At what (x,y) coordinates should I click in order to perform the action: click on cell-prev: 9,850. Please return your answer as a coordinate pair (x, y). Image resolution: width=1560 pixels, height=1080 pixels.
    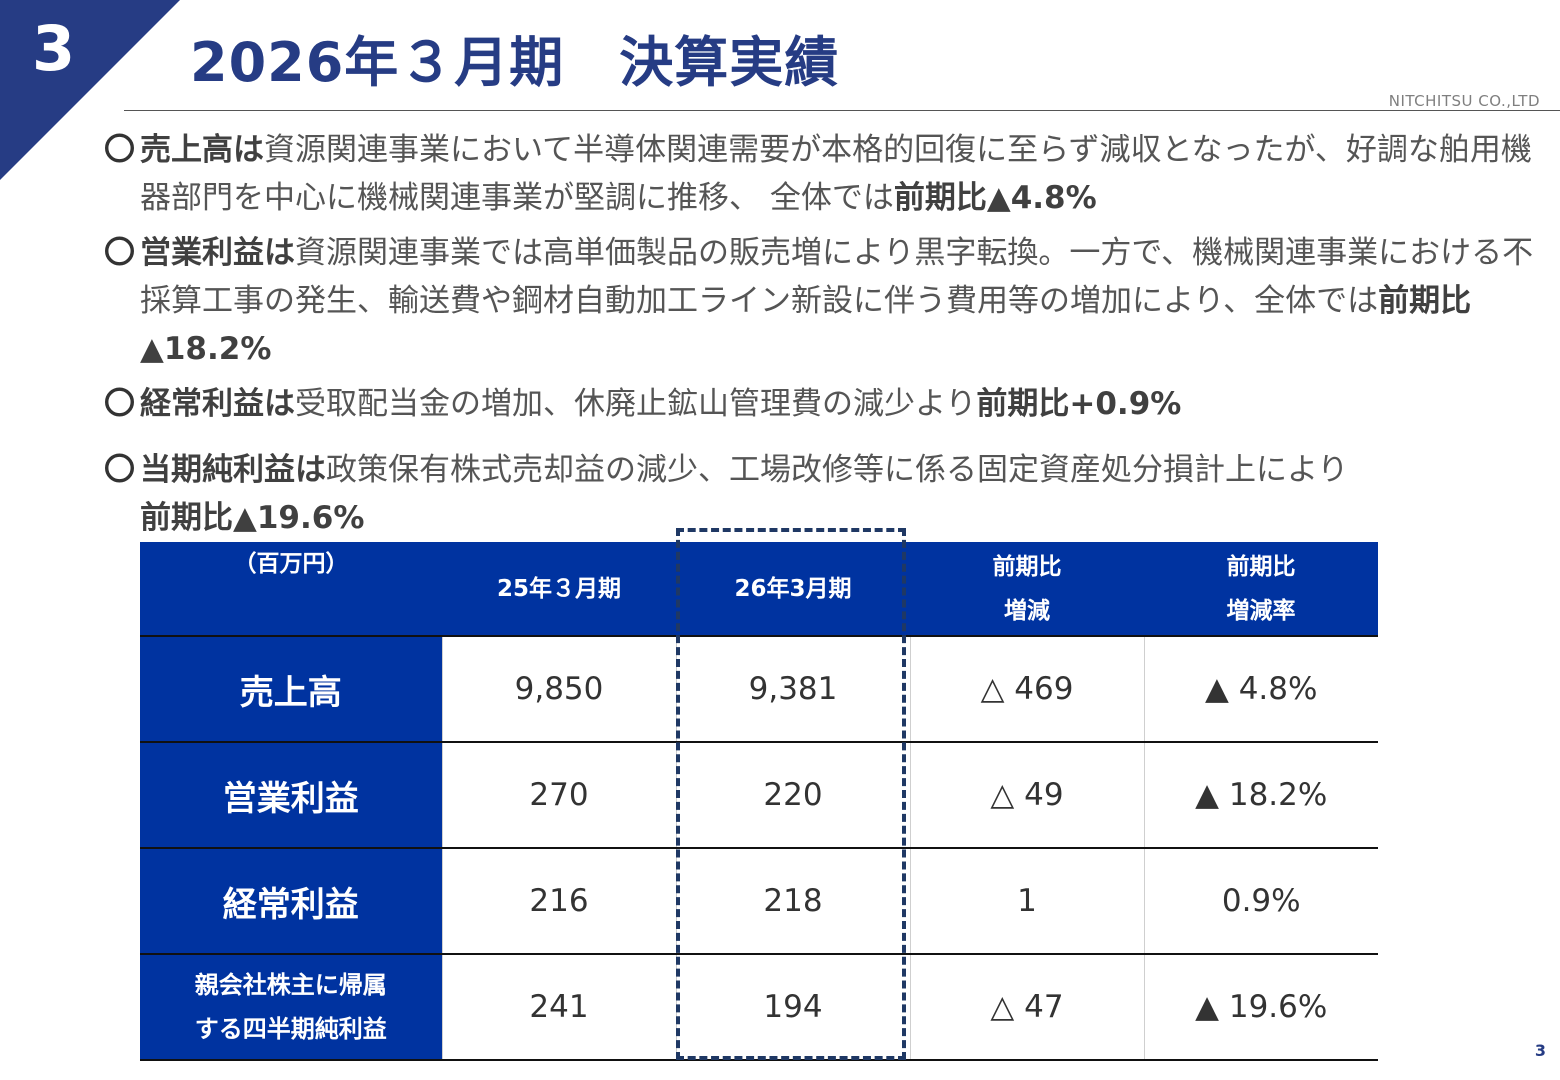
    Looking at the image, I should click on (558, 688).